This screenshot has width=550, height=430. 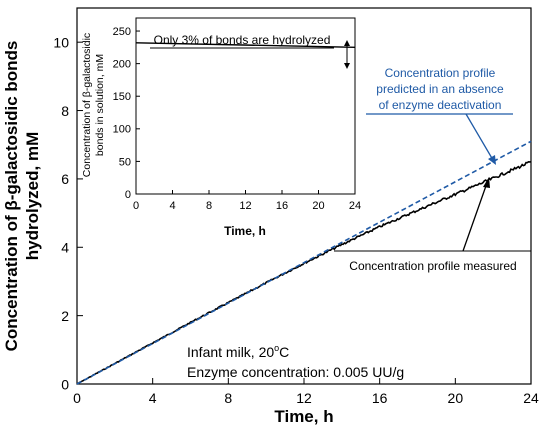 What do you see at coordinates (68, 213) in the screenshot?
I see `main-y-ticks: 0 2 4 6 8 10` at bounding box center [68, 213].